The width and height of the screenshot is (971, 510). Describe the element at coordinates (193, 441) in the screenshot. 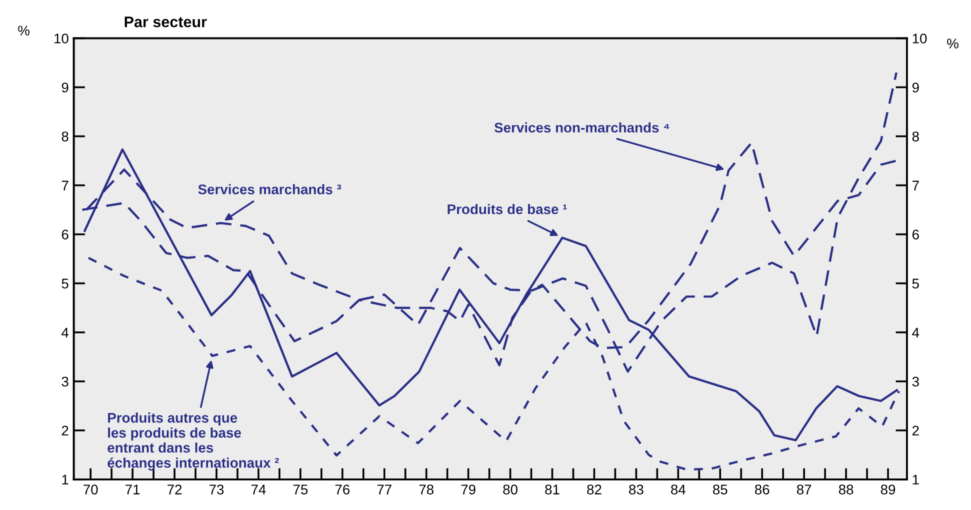

I see `series-label: Produits autres que les produits de base entrant dans les échanges internationaux ²` at that location.